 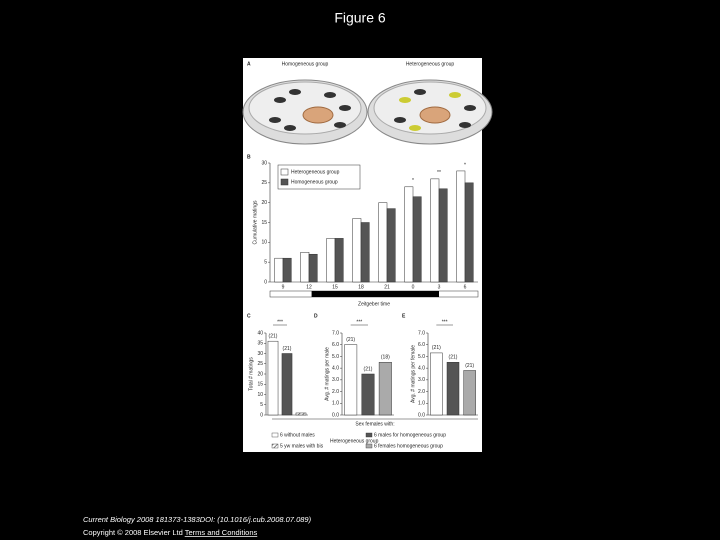 What do you see at coordinates (249, 157) in the screenshot?
I see `panel-label: B` at bounding box center [249, 157].